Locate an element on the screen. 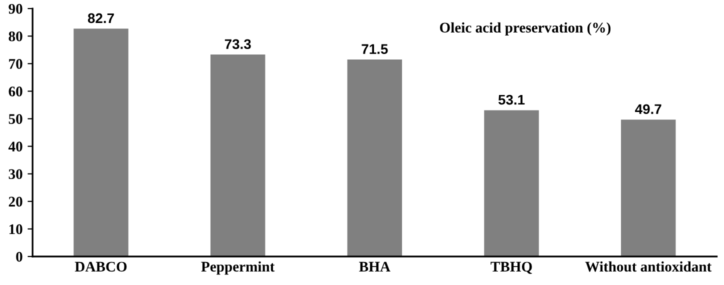  y-tick-label: 40 is located at coordinates (15, 147).